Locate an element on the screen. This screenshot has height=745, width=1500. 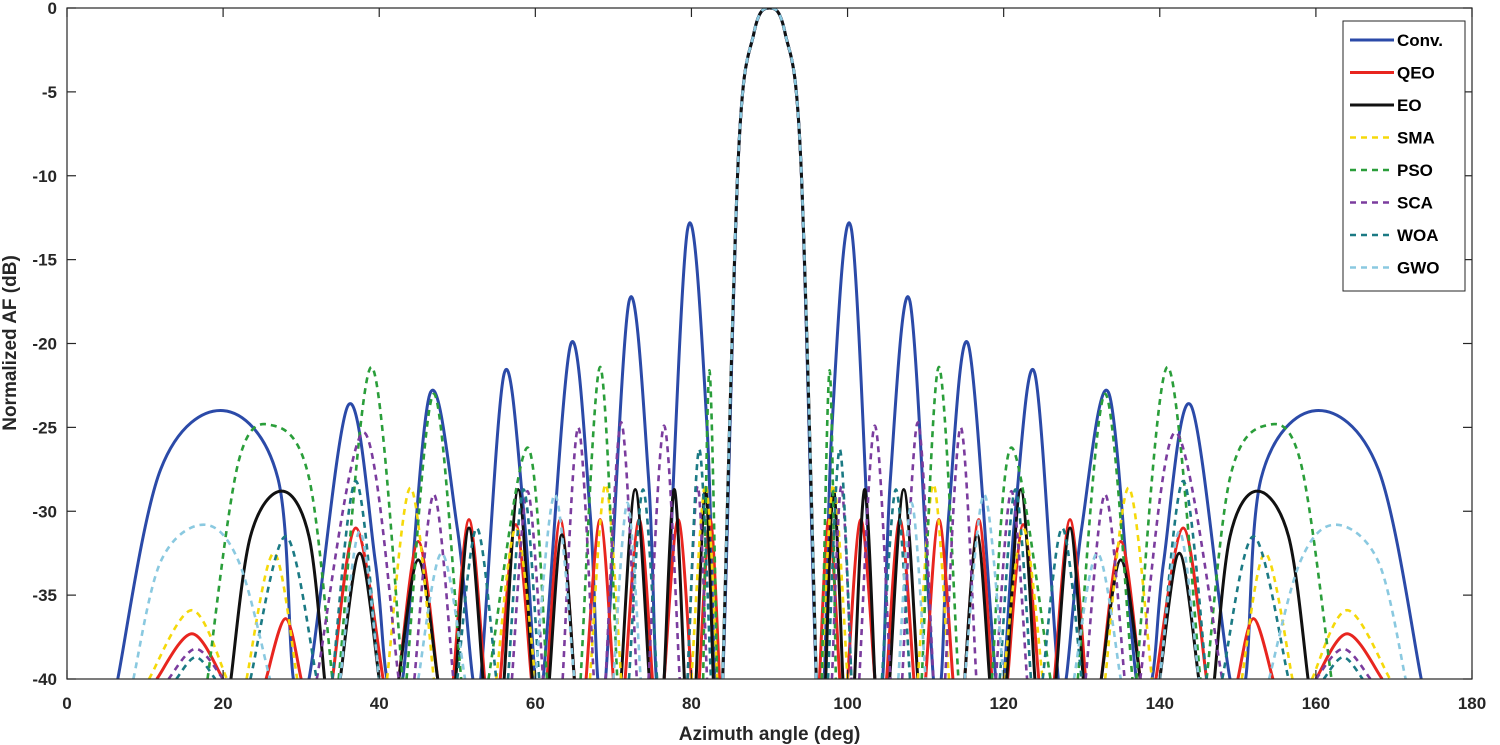
legend-label-2: EO is located at coordinates (1409, 105).